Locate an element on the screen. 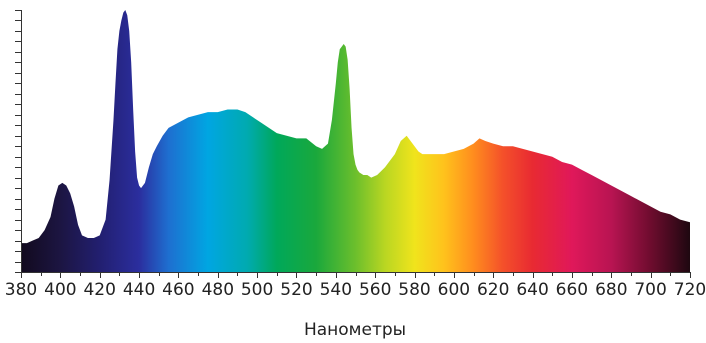 This screenshot has height=343, width=706. x-tick-label: 700 is located at coordinates (650, 290).